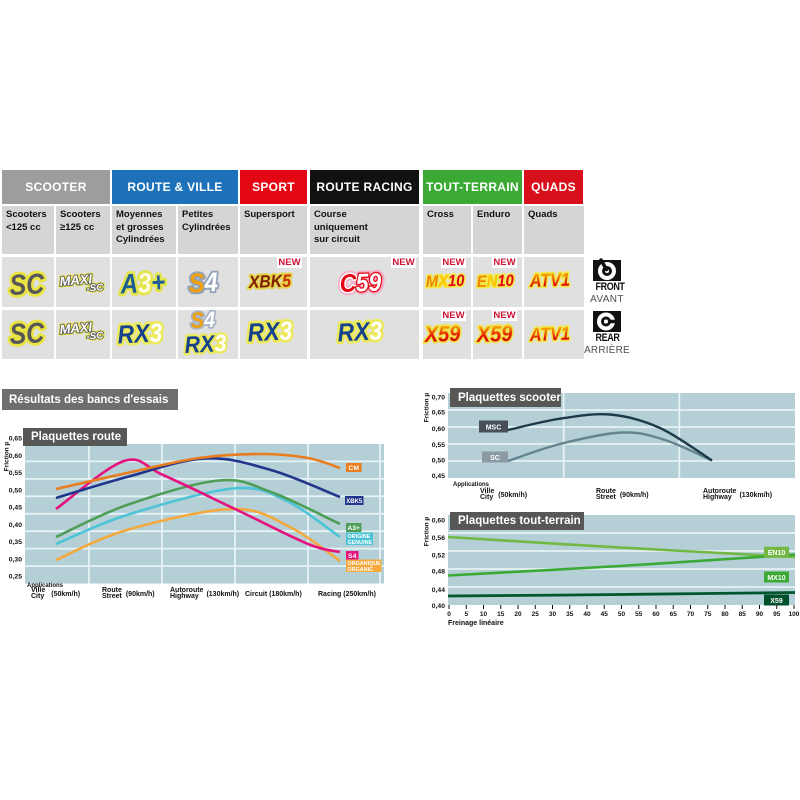 This screenshot has height=800, width=800. Describe the element at coordinates (15, 559) in the screenshot. I see `svg-text: 0,30` at that location.